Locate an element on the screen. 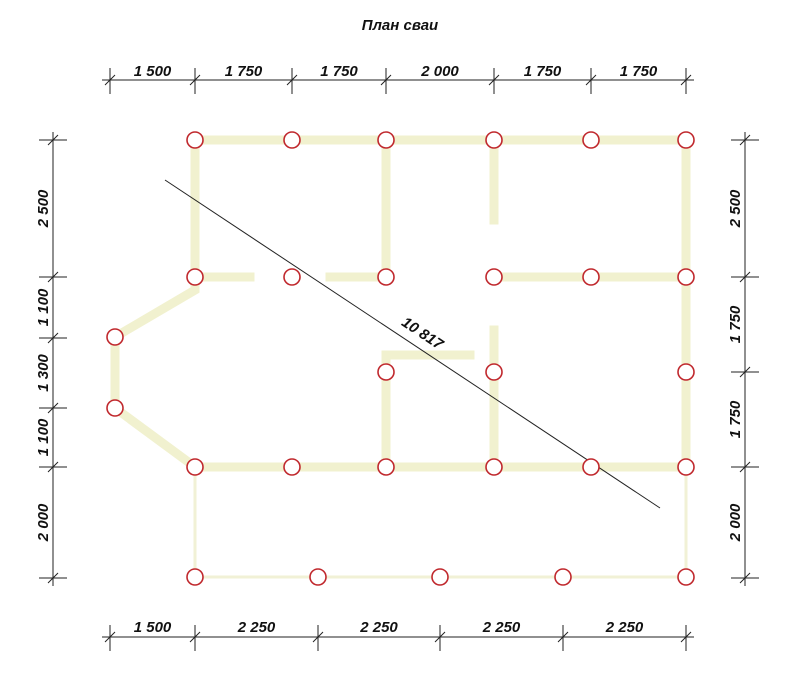 The image size is (800, 691). dimension-label: 1 300 is located at coordinates (43, 373).